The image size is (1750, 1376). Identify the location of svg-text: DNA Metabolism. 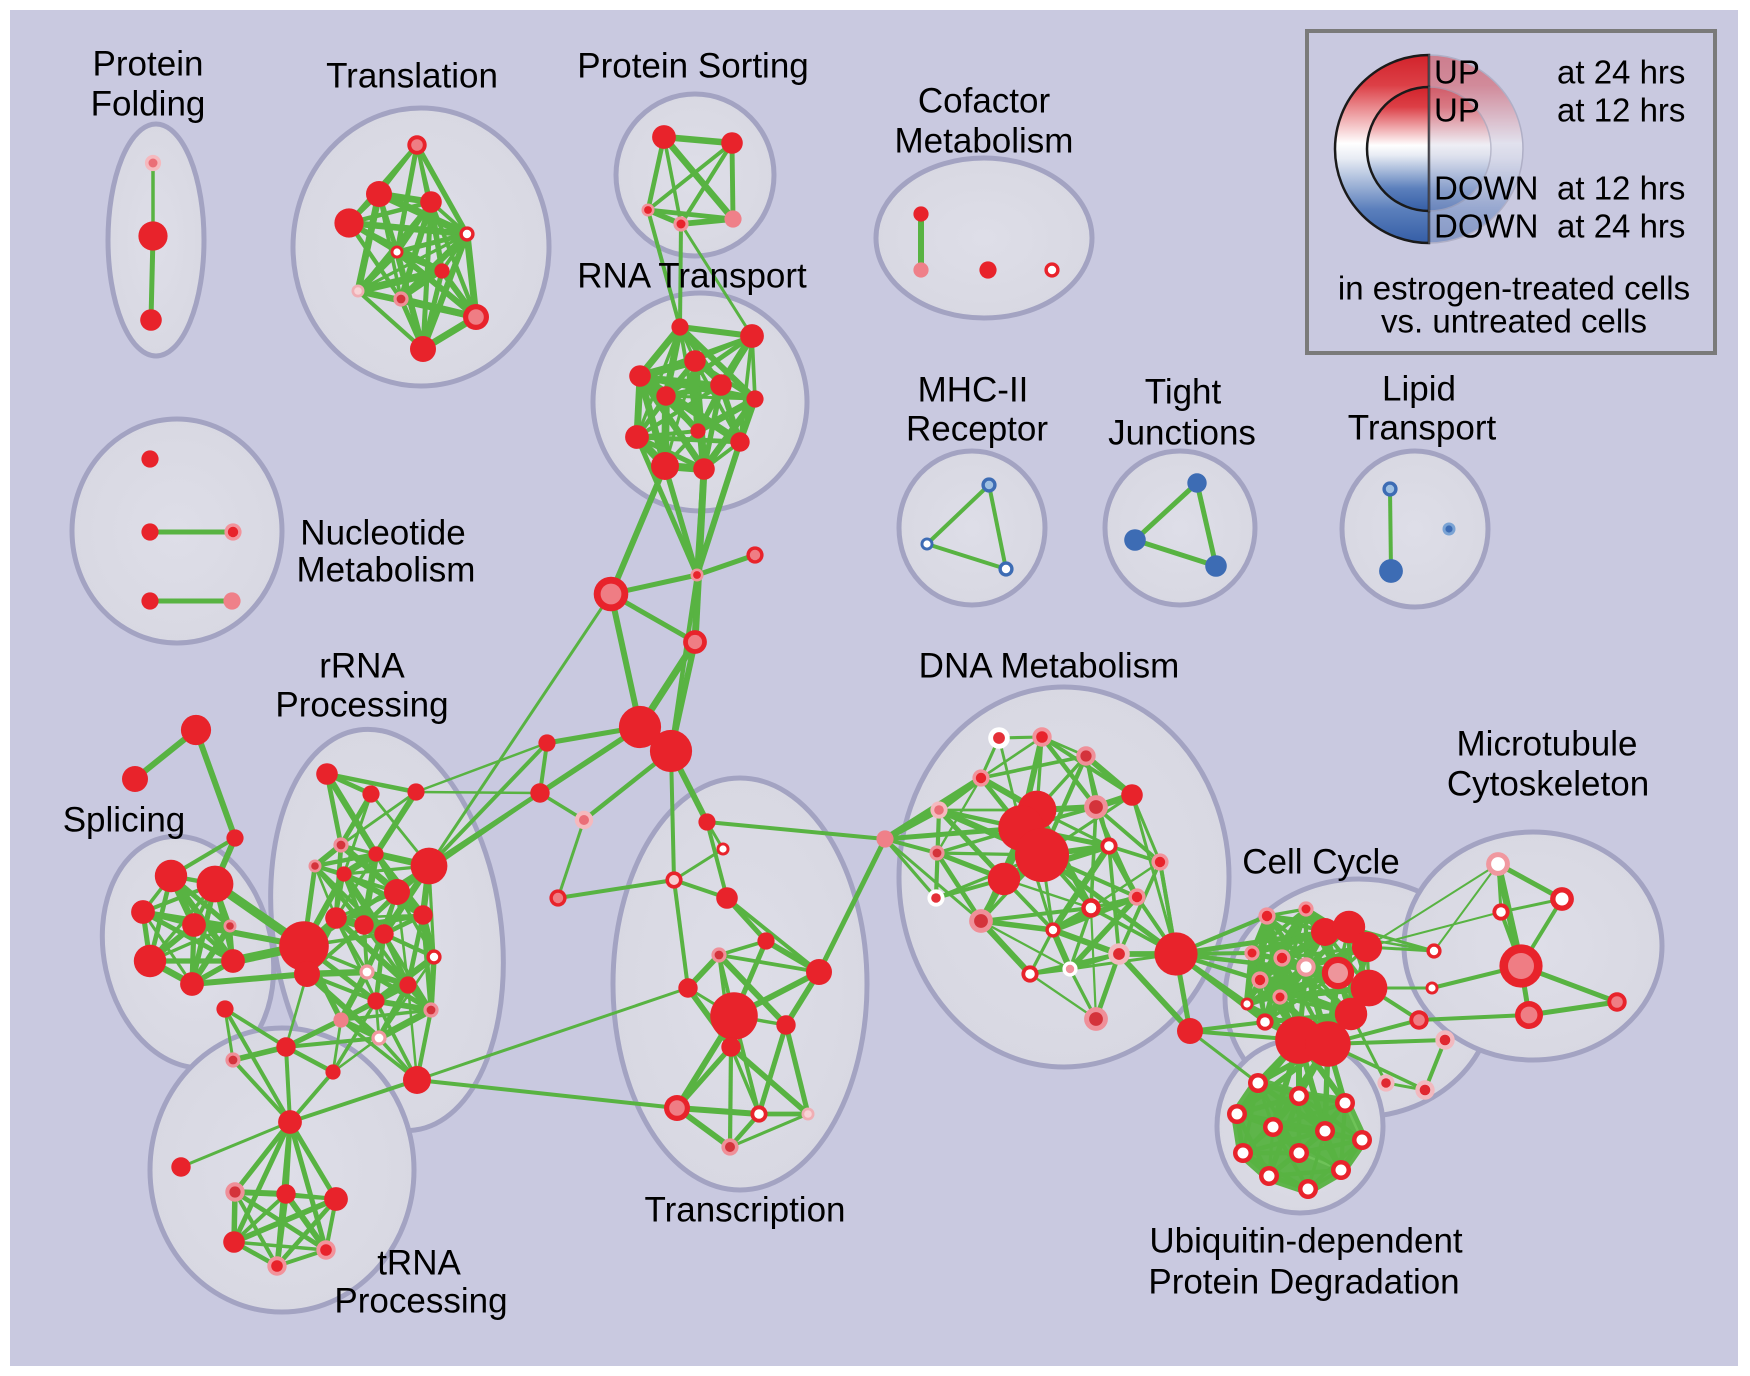
(1049, 665).